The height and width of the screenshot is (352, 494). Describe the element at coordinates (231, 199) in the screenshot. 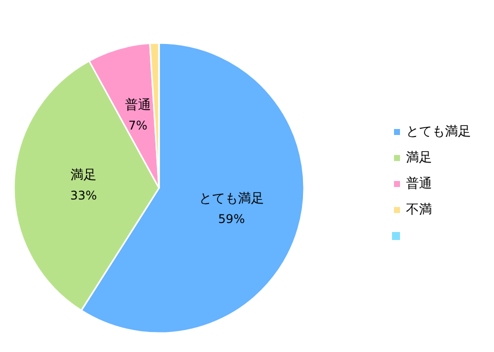

I see `slice-label: とても満足` at that location.